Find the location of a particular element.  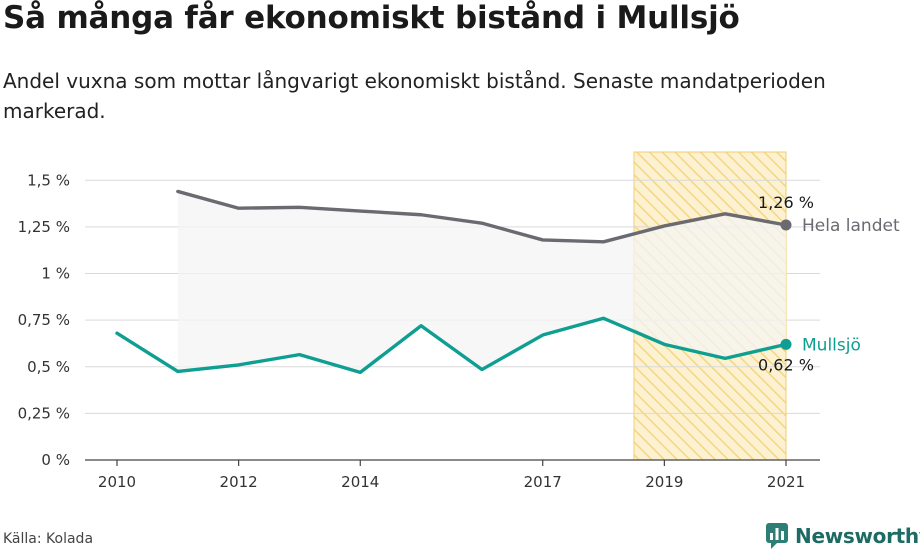

brand-name: Newsworthy is located at coordinates (857, 536).